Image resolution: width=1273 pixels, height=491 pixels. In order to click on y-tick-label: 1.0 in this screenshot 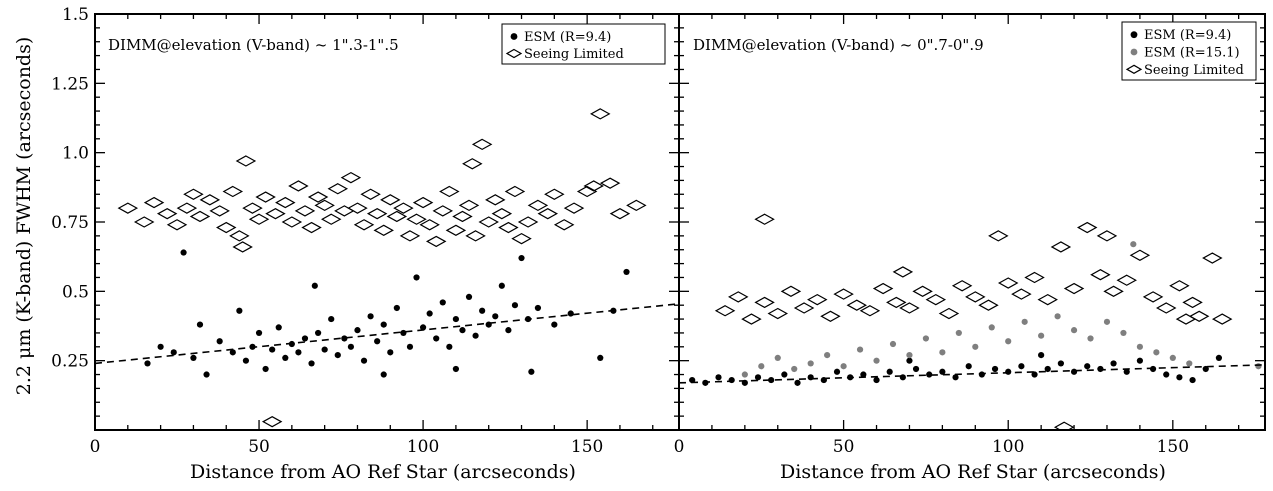, I will do `click(75, 154)`.